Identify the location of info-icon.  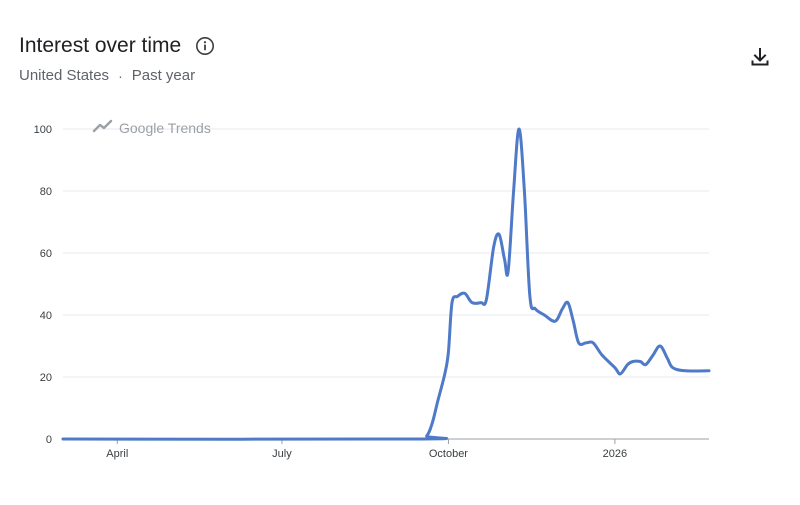
(205, 46).